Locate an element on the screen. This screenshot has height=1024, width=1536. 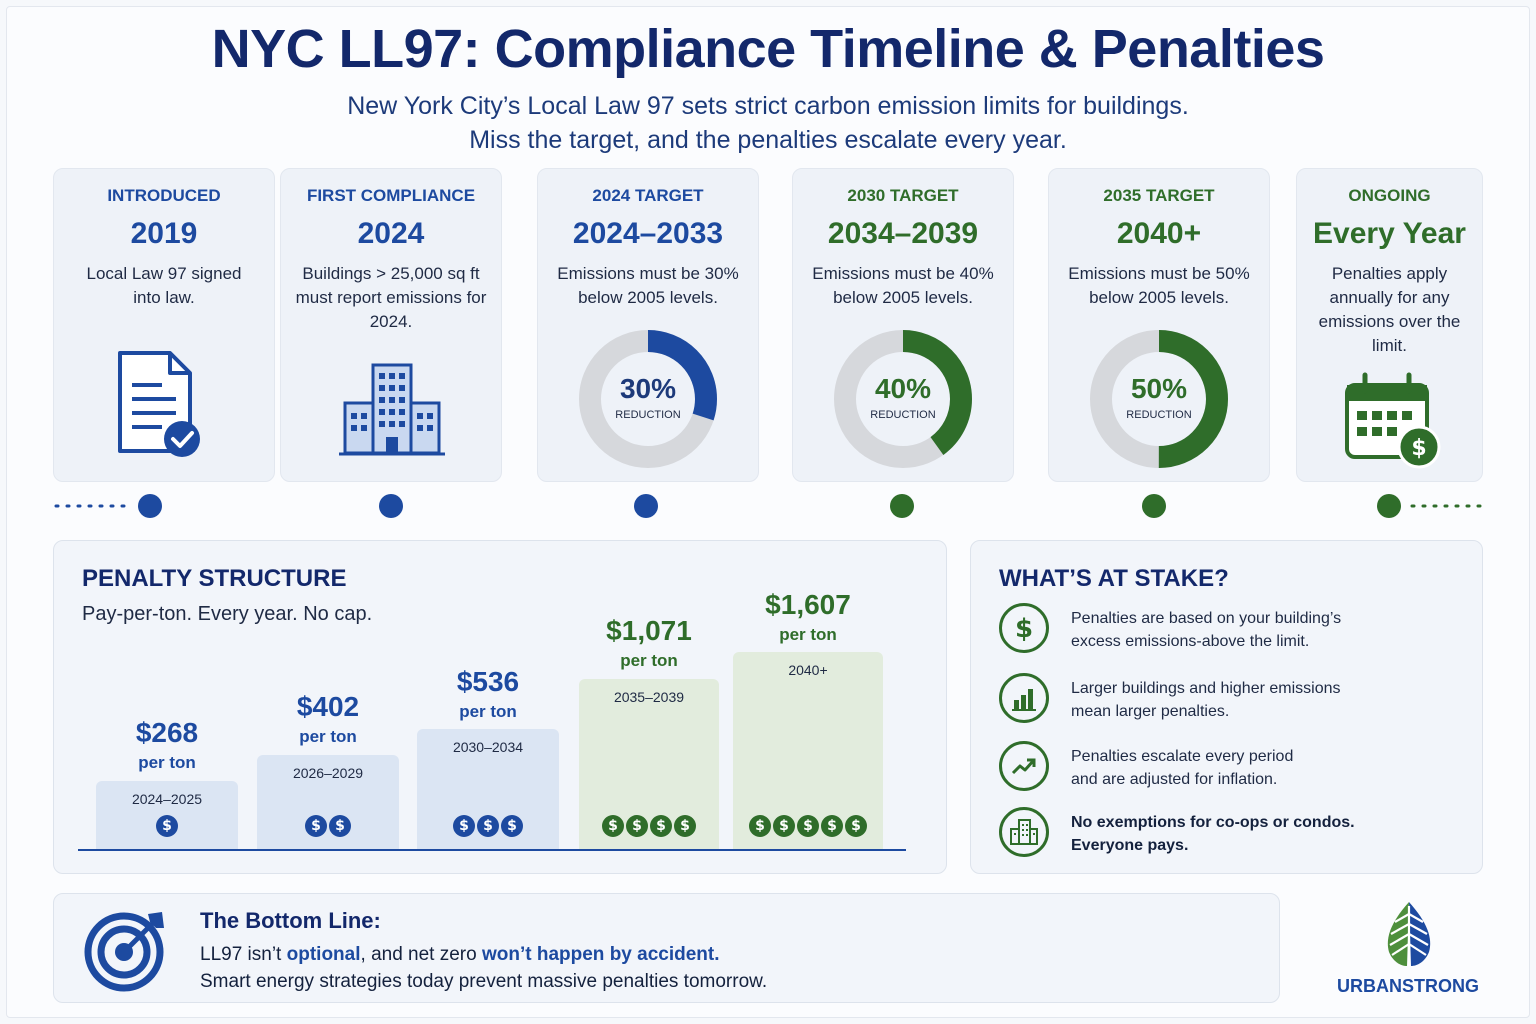
coin-row: $ $ $ $ is located at coordinates (649, 826).